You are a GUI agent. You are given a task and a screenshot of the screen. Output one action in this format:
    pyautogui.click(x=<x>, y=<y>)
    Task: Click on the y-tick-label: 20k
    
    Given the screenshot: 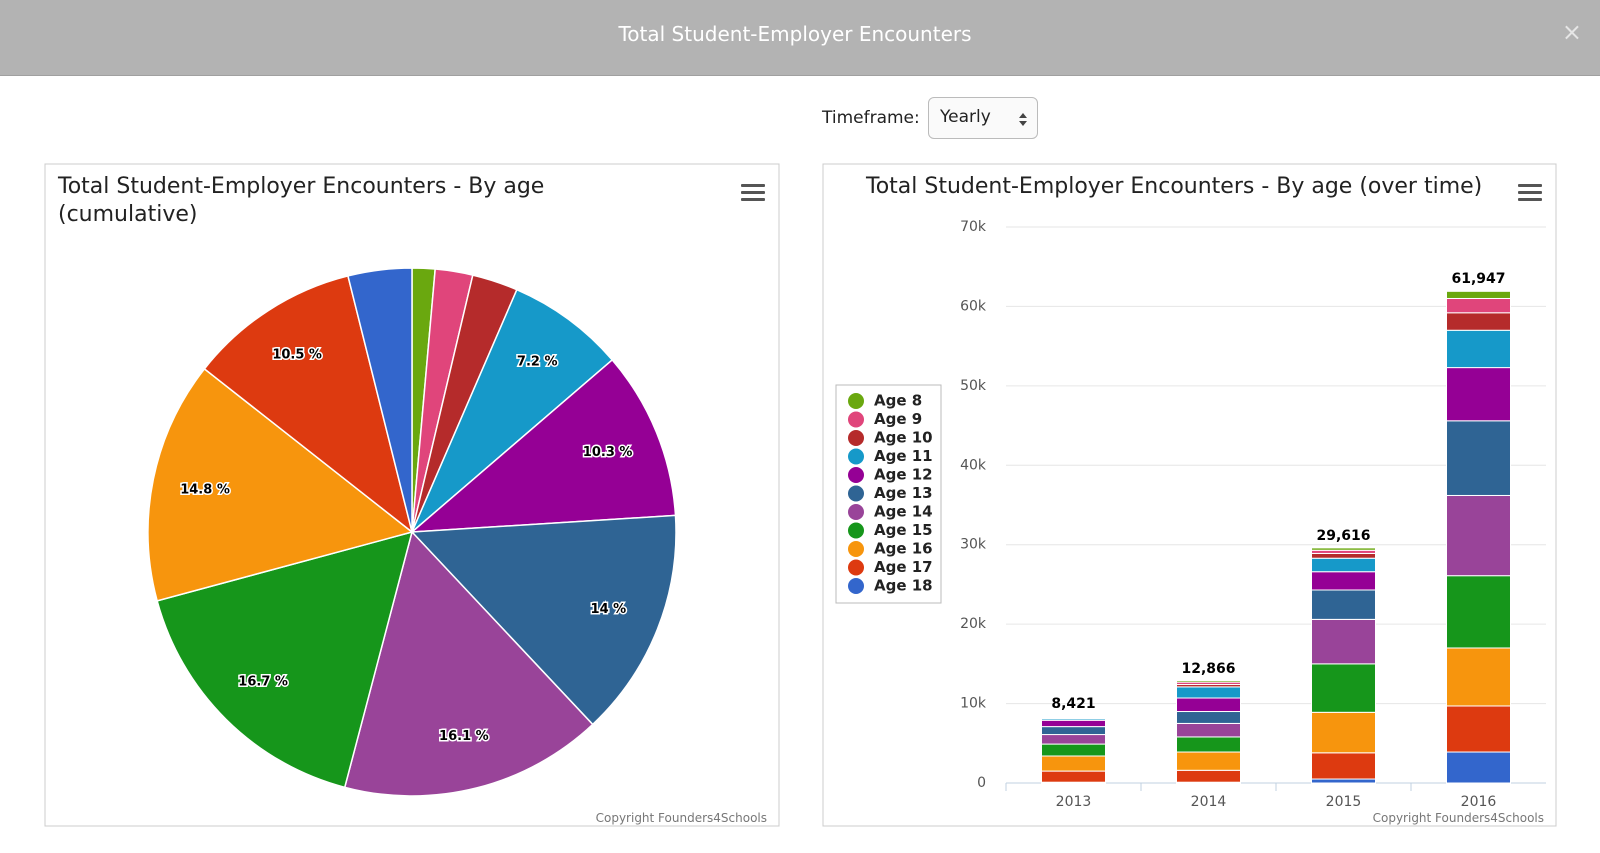 What is the action you would take?
    pyautogui.click(x=973, y=624)
    